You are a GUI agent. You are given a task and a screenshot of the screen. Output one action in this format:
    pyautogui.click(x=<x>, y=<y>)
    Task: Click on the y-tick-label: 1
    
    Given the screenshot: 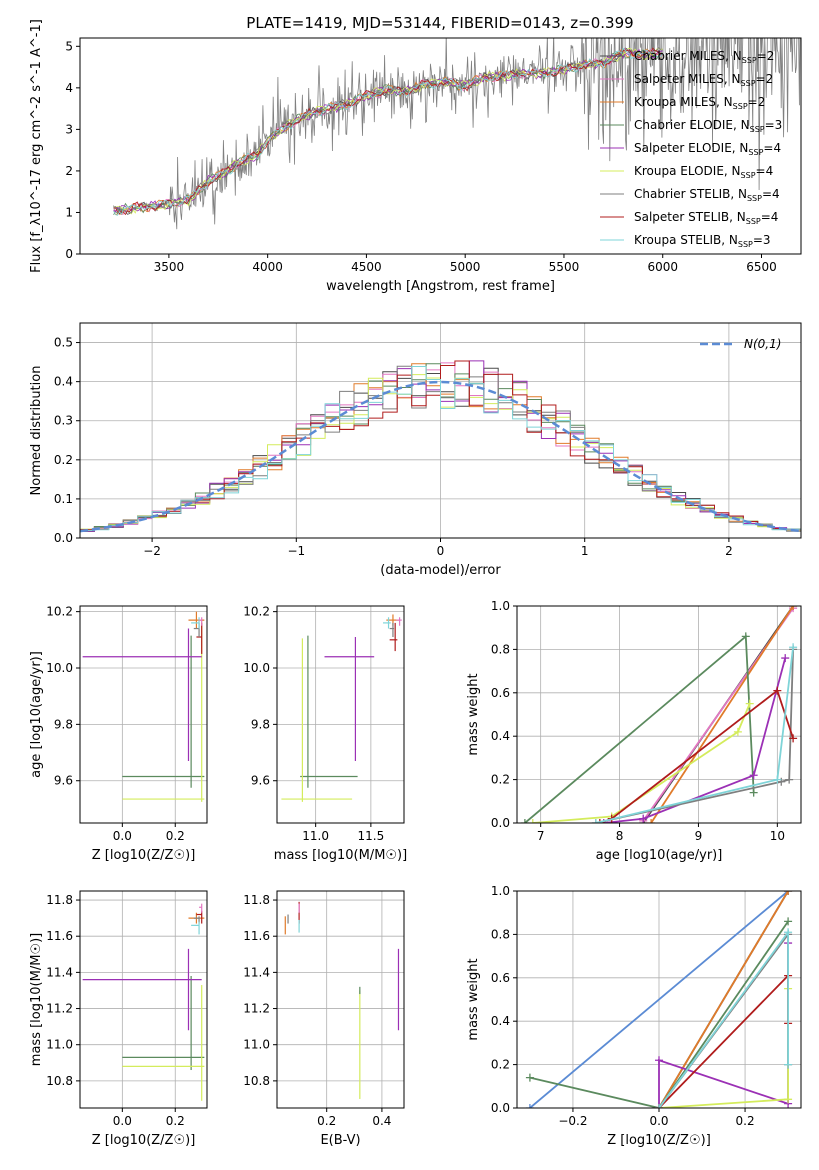 What is the action you would take?
    pyautogui.click(x=69, y=212)
    